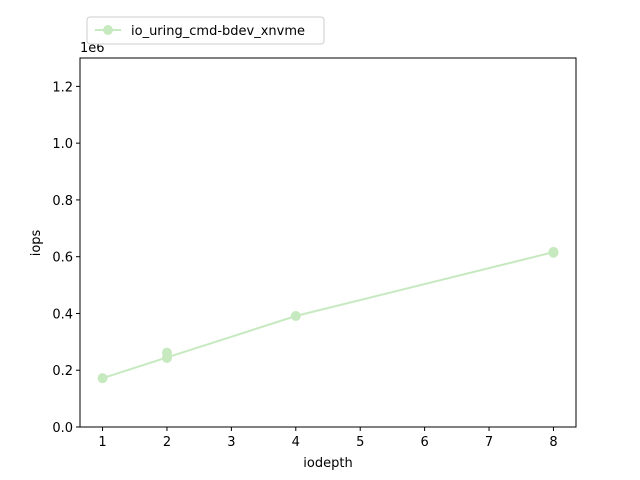  I want to click on legend: io_uring_cmd-bdev_xnvme, so click(205, 30).